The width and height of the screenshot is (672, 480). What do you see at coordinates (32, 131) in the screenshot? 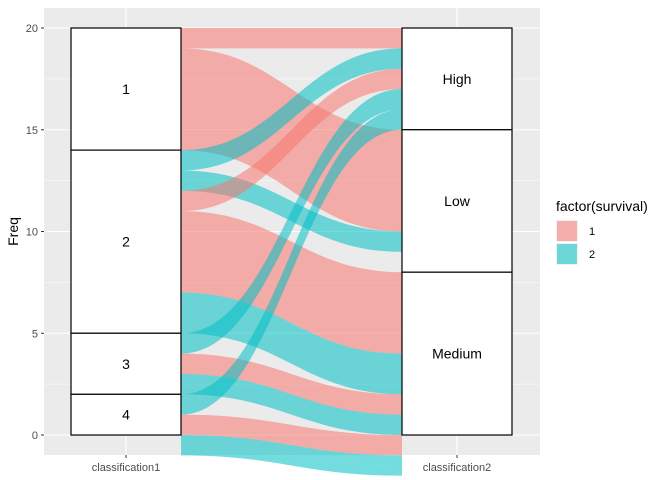
I see `y-tick-label: 15` at bounding box center [32, 131].